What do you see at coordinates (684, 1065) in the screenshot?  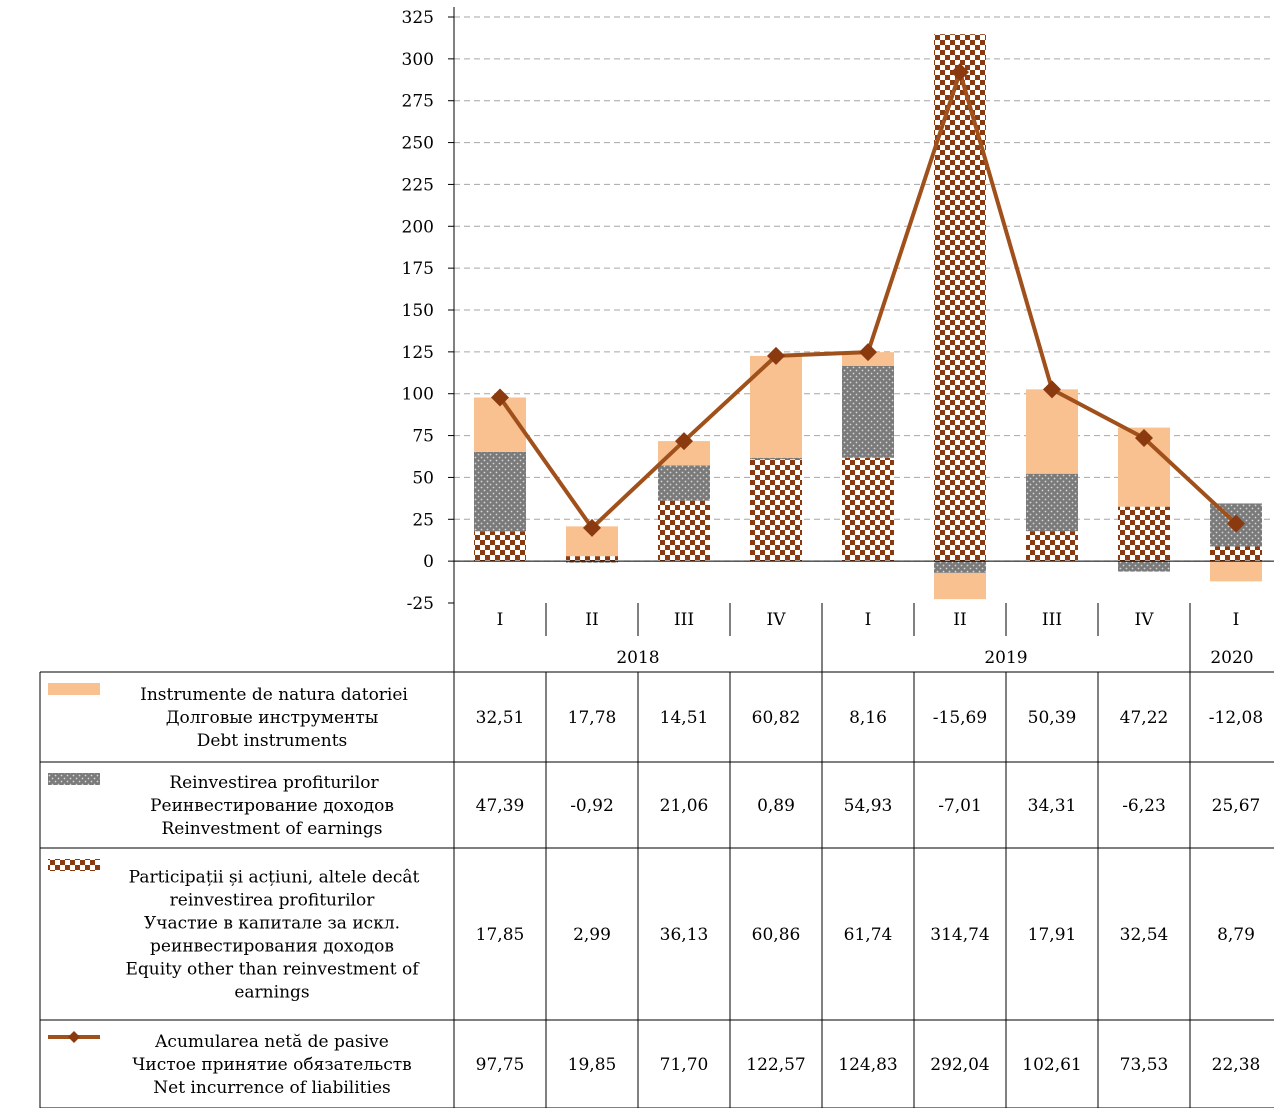 I see `table-value: 71,70` at bounding box center [684, 1065].